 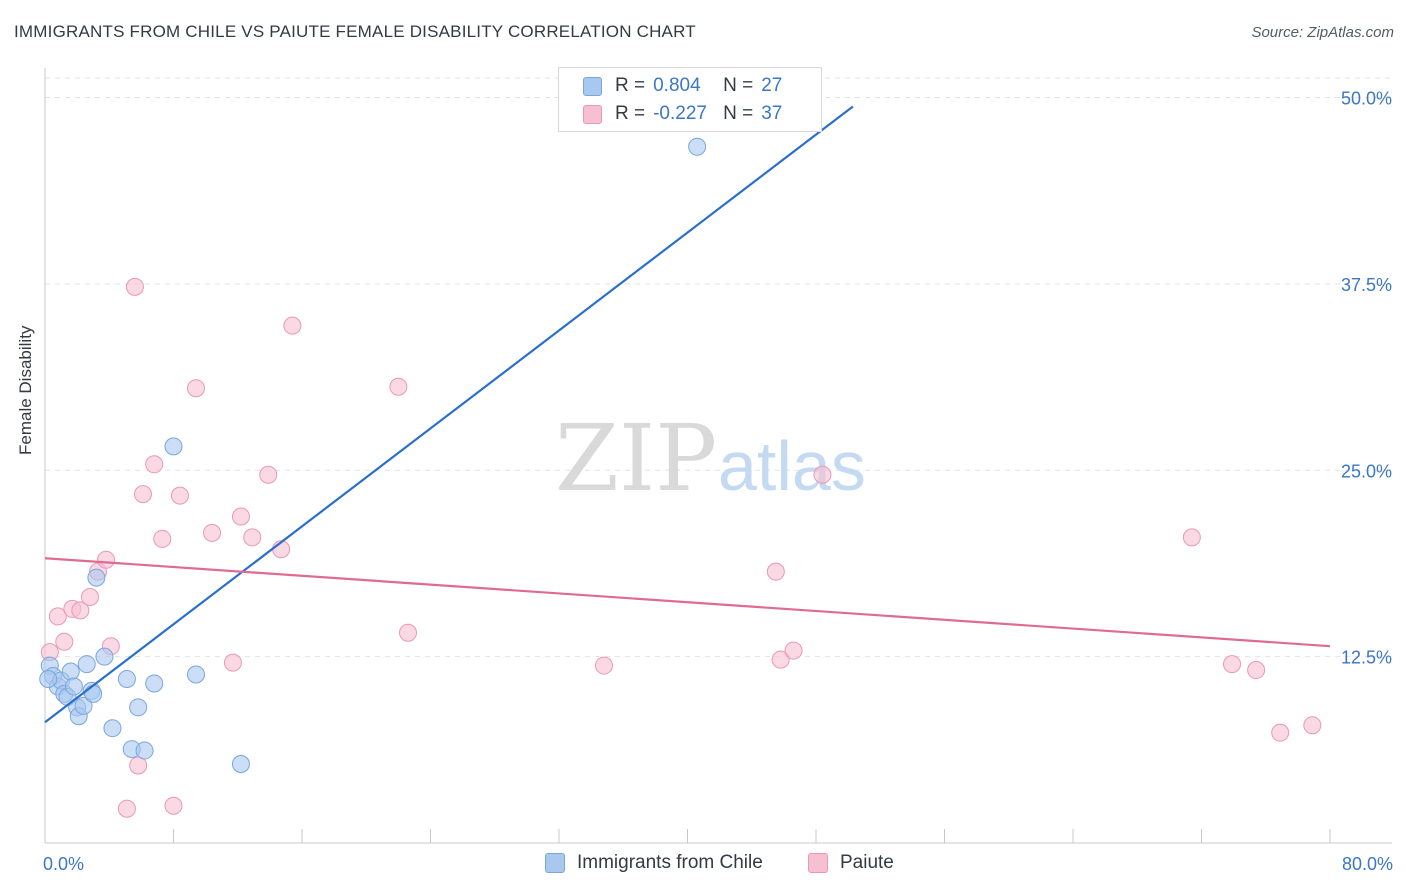 What do you see at coordinates (772, 85) in the screenshot?
I see `legend-n-value: 27` at bounding box center [772, 85].